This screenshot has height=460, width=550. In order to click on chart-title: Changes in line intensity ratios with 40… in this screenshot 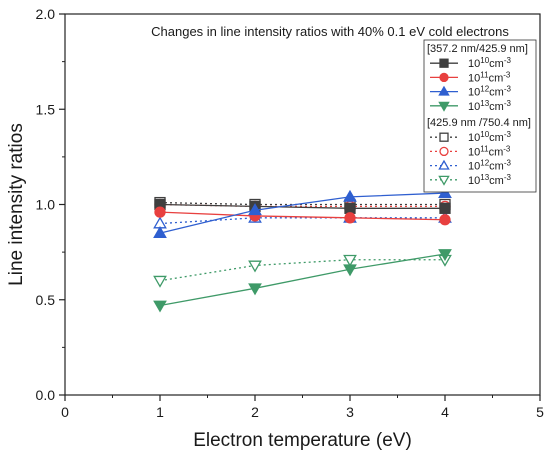, I will do `click(330, 31)`.